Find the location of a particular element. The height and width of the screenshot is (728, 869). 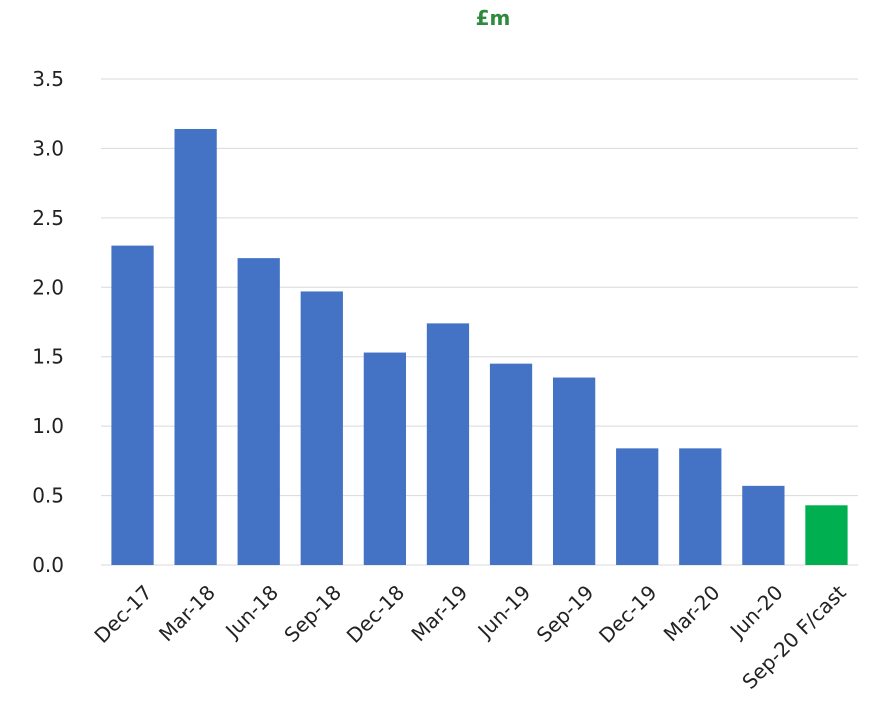

x-tick-label: Mar-19 is located at coordinates (439, 613).